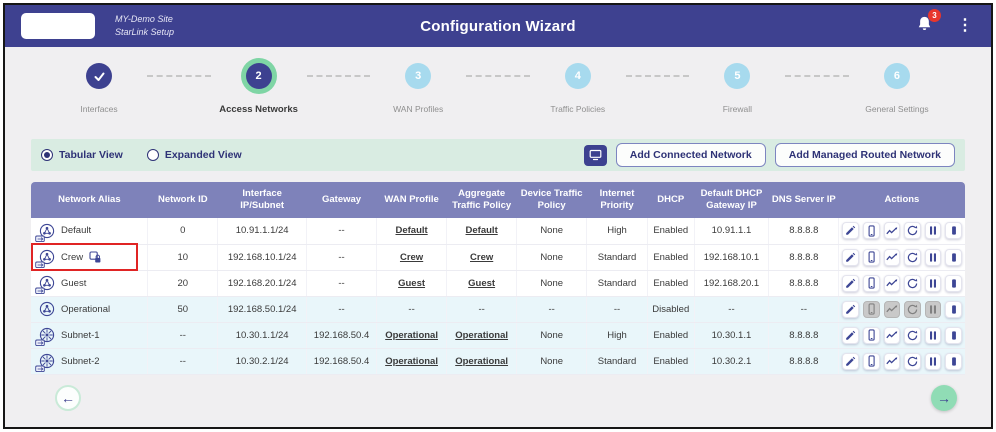 The image size is (996, 432). What do you see at coordinates (901, 200) in the screenshot?
I see `column-header: Actions` at bounding box center [901, 200].